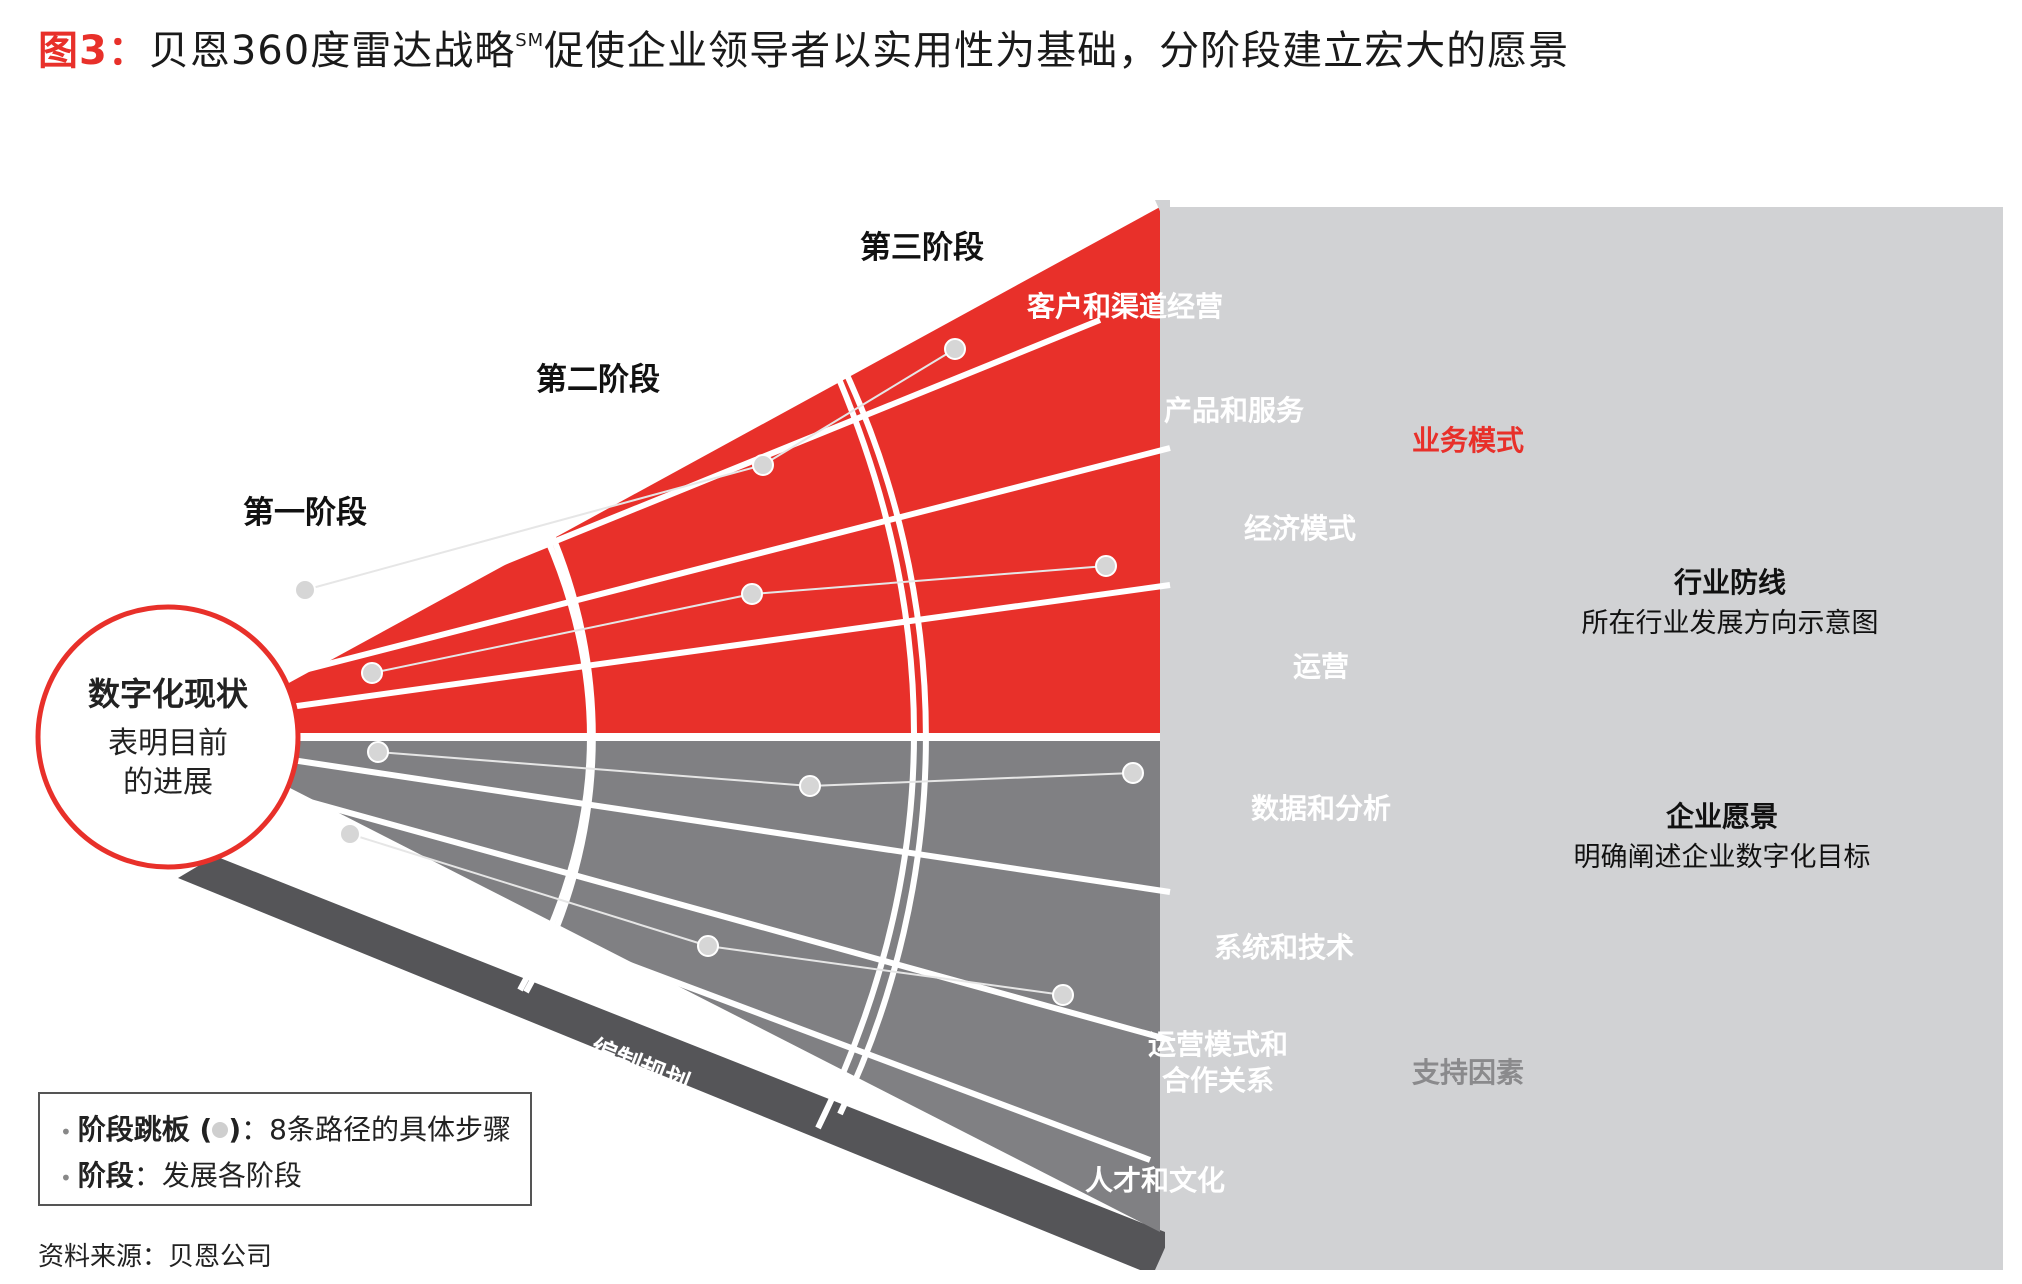 Image resolution: width=2022 pixels, height=1284 pixels. Describe the element at coordinates (1722, 857) in the screenshot. I see `vision-subtext: 明确阐述企业数字化目标` at that location.